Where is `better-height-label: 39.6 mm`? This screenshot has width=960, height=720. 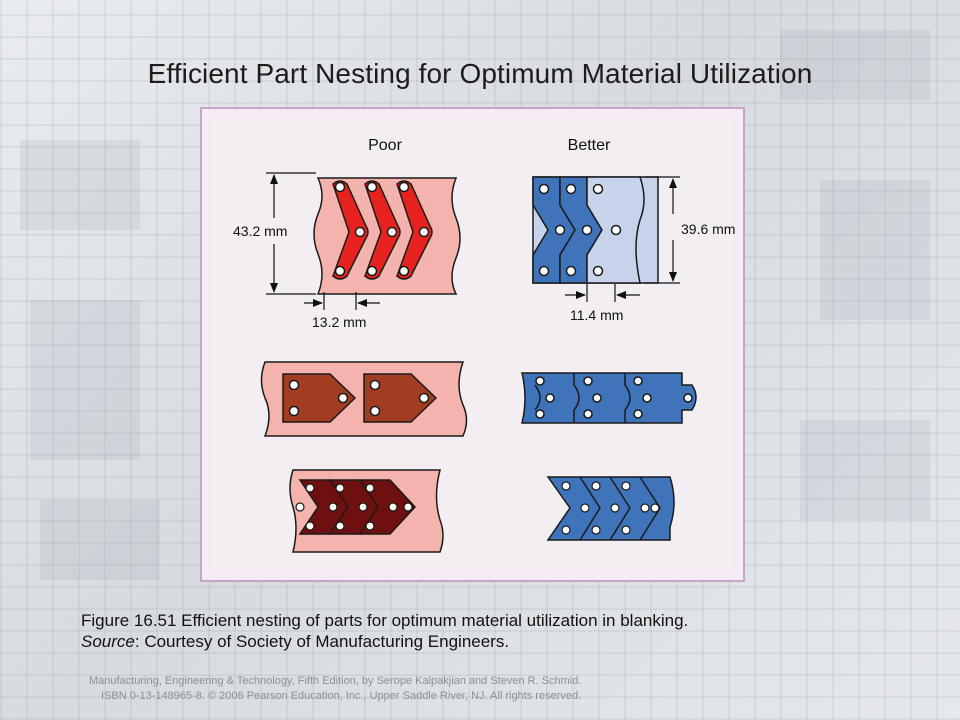
better-height-label: 39.6 mm is located at coordinates (708, 229).